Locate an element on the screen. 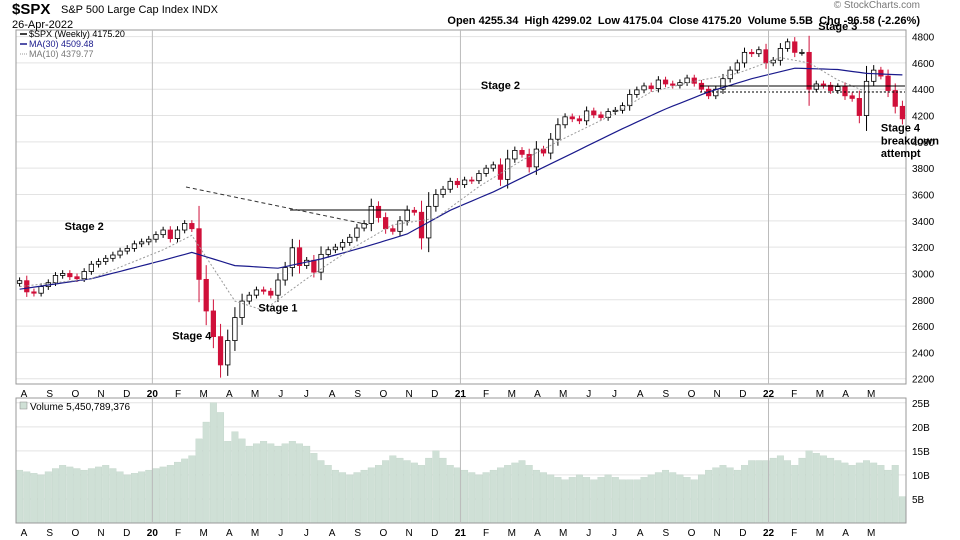  stage-annotation: Stage 3 is located at coordinates (837, 27).